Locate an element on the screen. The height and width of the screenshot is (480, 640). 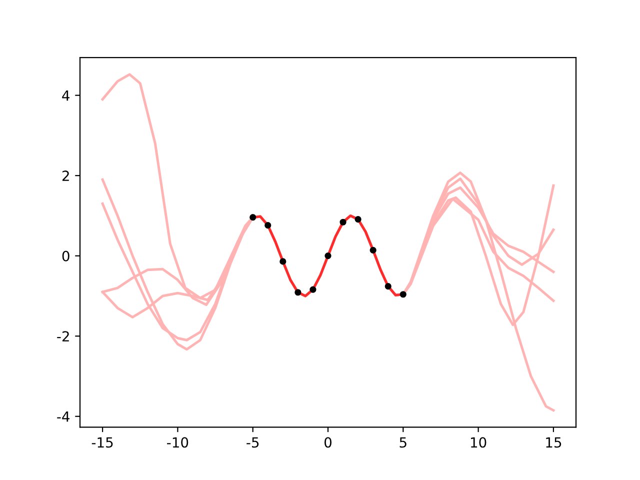
x-tick-label: 0 is located at coordinates (328, 442).